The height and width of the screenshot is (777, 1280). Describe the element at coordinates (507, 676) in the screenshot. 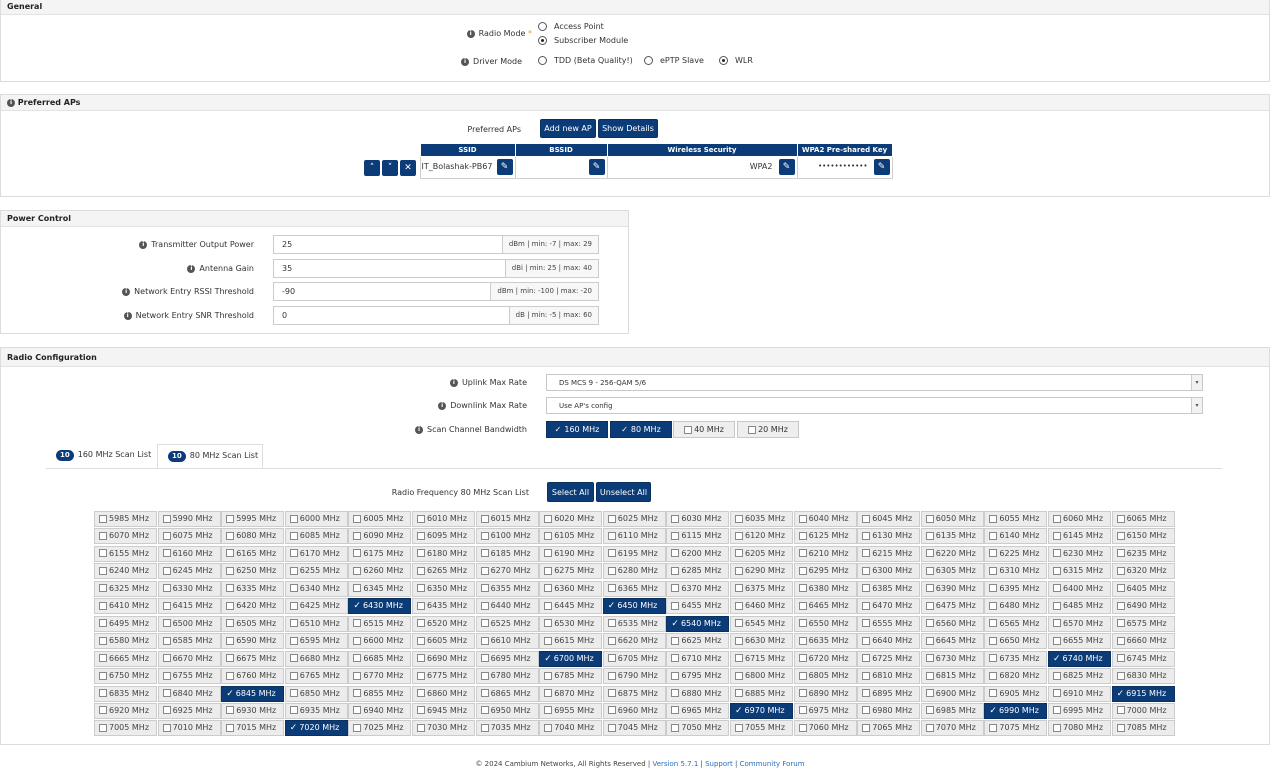

I see `freq-6780: 6780 MHz` at that location.